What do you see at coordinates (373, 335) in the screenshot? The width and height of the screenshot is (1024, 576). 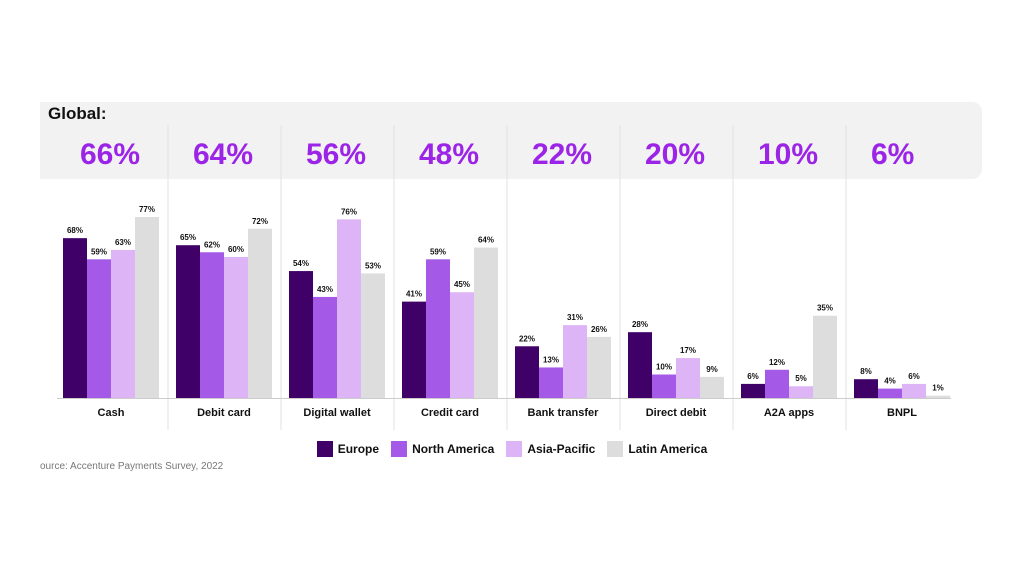 I see `bar-digital-wallet-latin-america` at bounding box center [373, 335].